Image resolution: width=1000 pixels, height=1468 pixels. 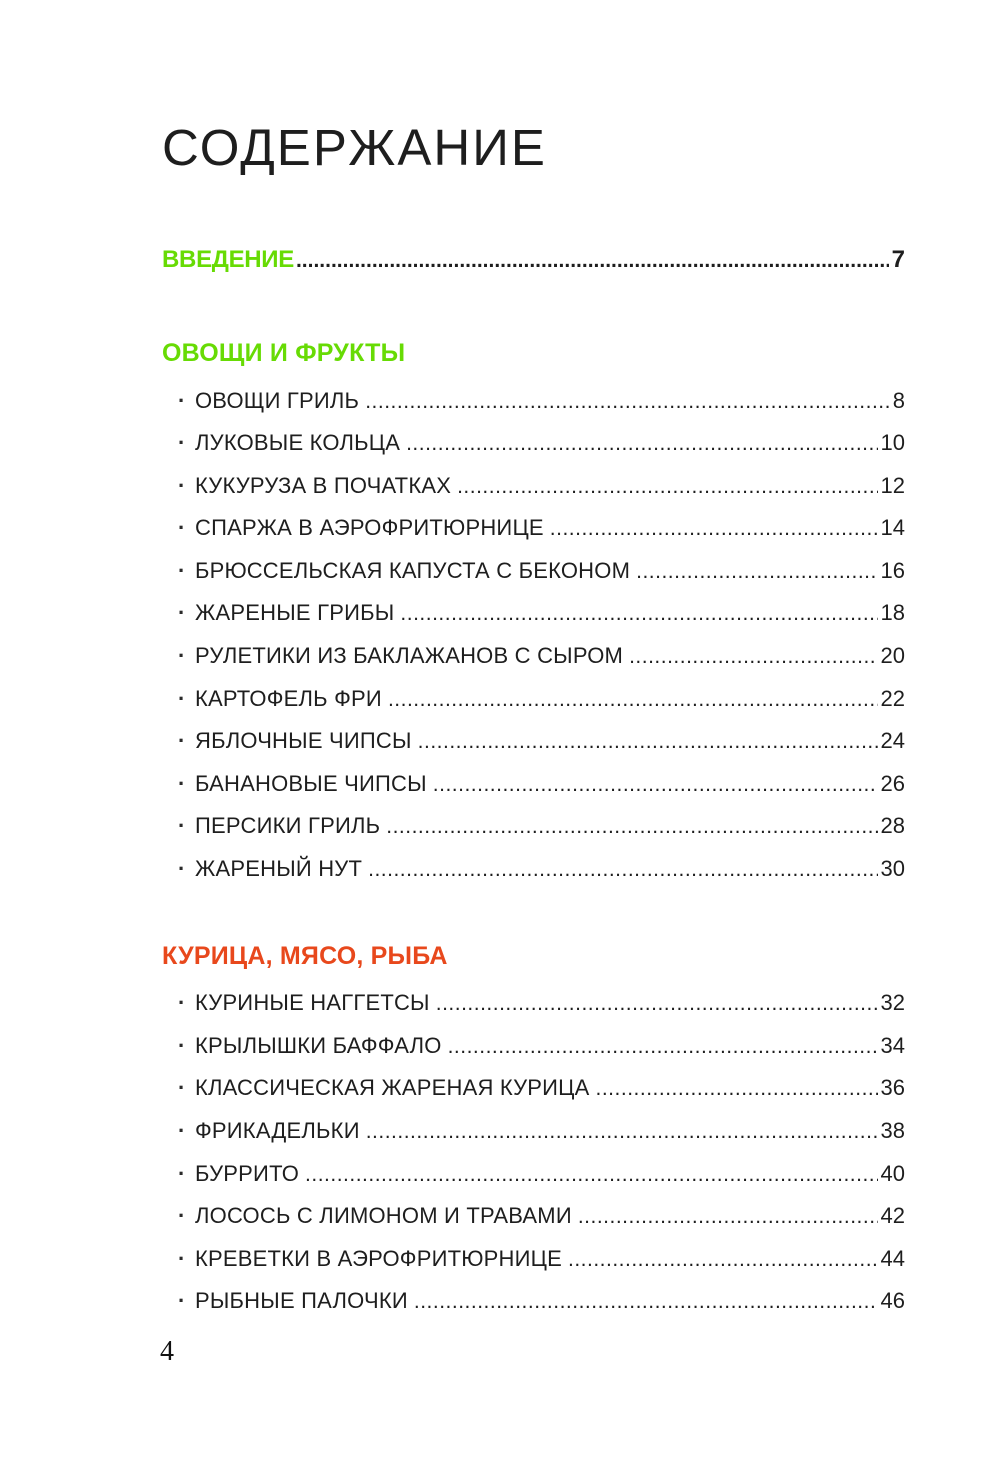 I want to click on toc-entry-label: ЖАРЕНЫЕ ГРИБЫ, so click(x=295, y=613).